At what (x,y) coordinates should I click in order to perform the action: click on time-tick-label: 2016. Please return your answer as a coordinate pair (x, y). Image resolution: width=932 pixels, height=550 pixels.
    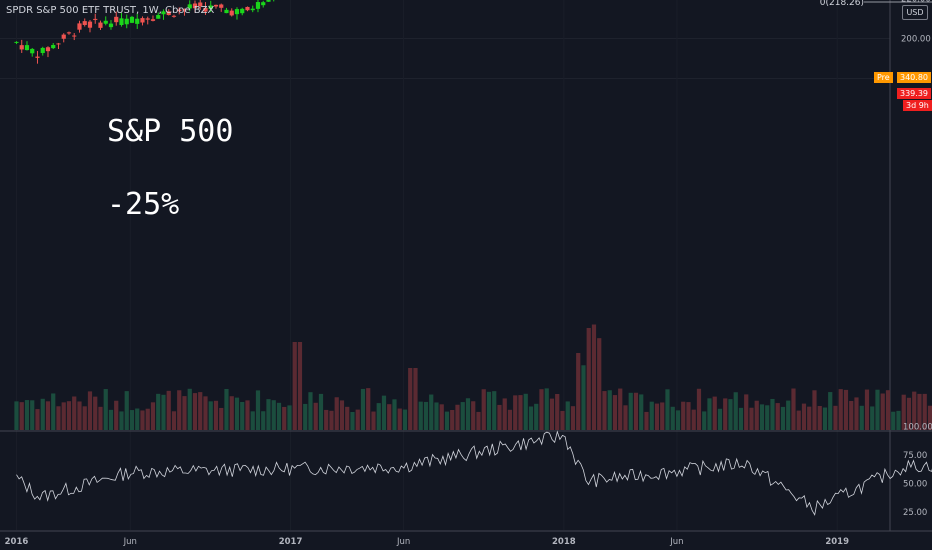
    Looking at the image, I should click on (17, 542).